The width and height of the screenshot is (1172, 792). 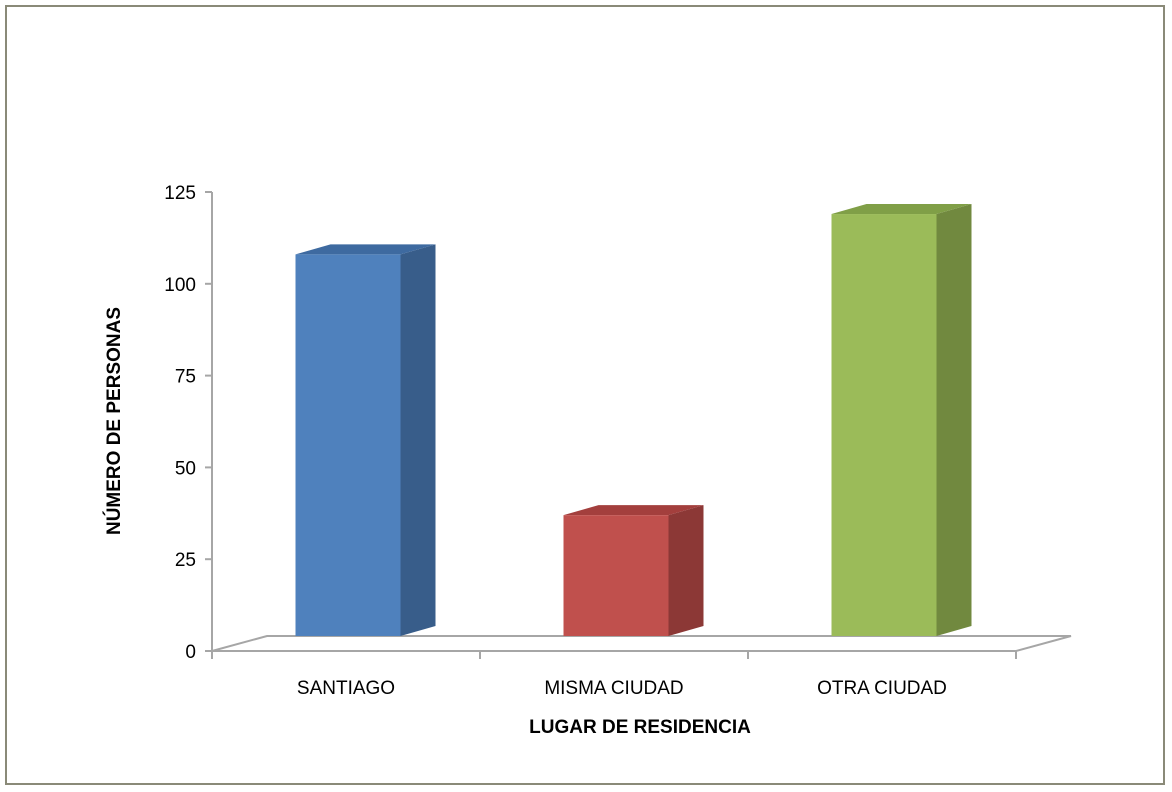 I want to click on x-category-label: SANTIAGO, so click(x=346, y=688).